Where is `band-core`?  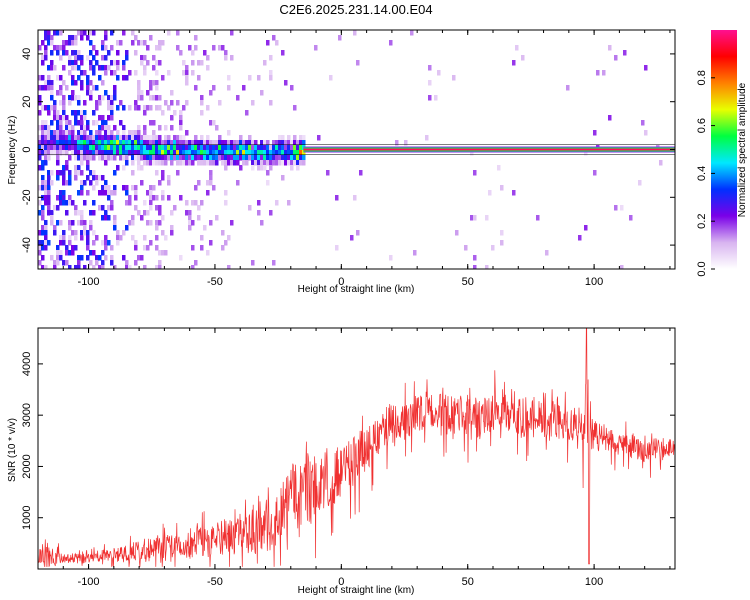
band-core is located at coordinates (489, 149).